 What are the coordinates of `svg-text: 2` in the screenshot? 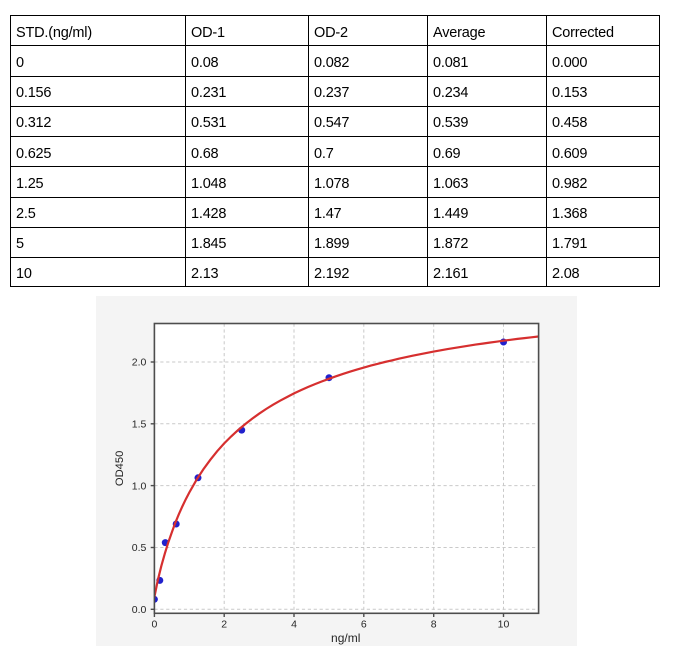 It's located at (224, 624).